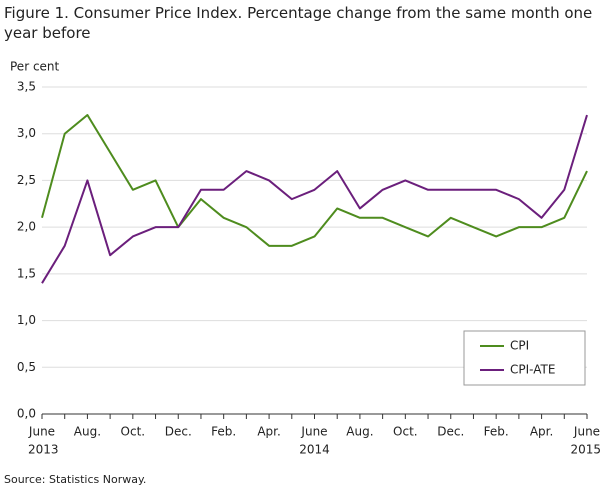 The image size is (609, 489). I want to click on y-tick-label: 0,0, so click(26, 414).